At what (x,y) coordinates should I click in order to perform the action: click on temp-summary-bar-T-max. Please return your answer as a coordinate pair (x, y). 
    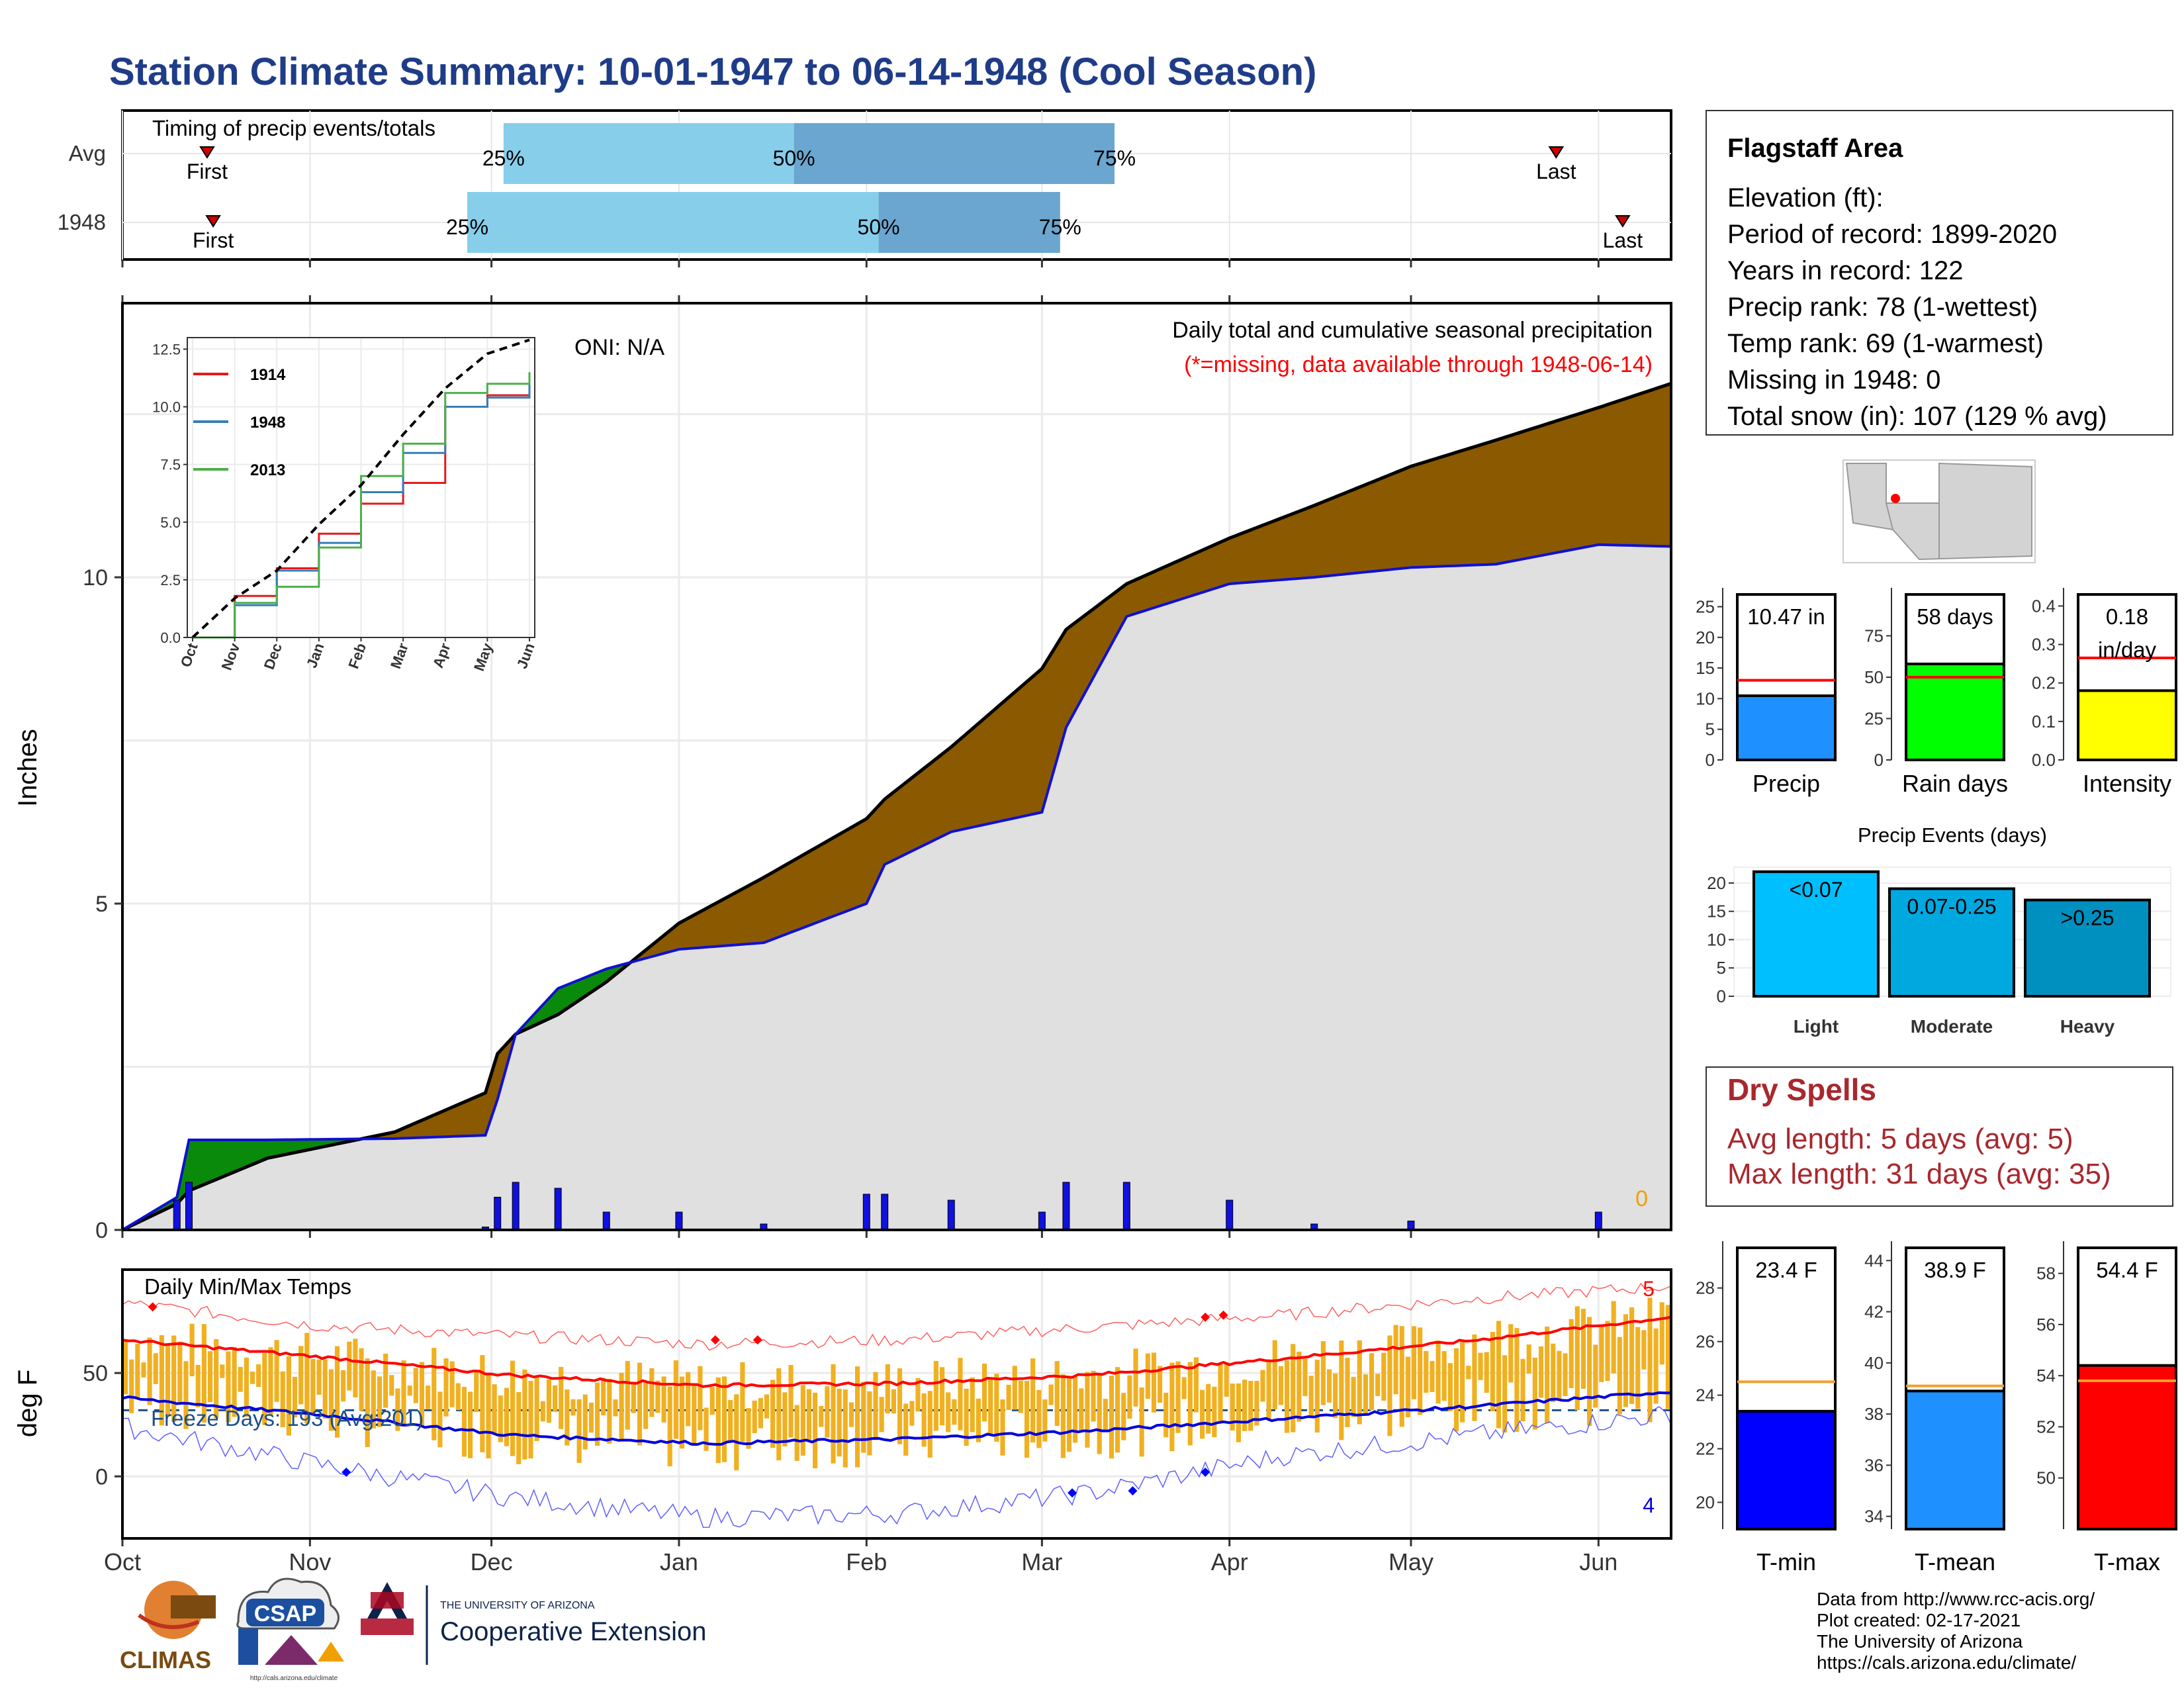
    Looking at the image, I should click on (2127, 1447).